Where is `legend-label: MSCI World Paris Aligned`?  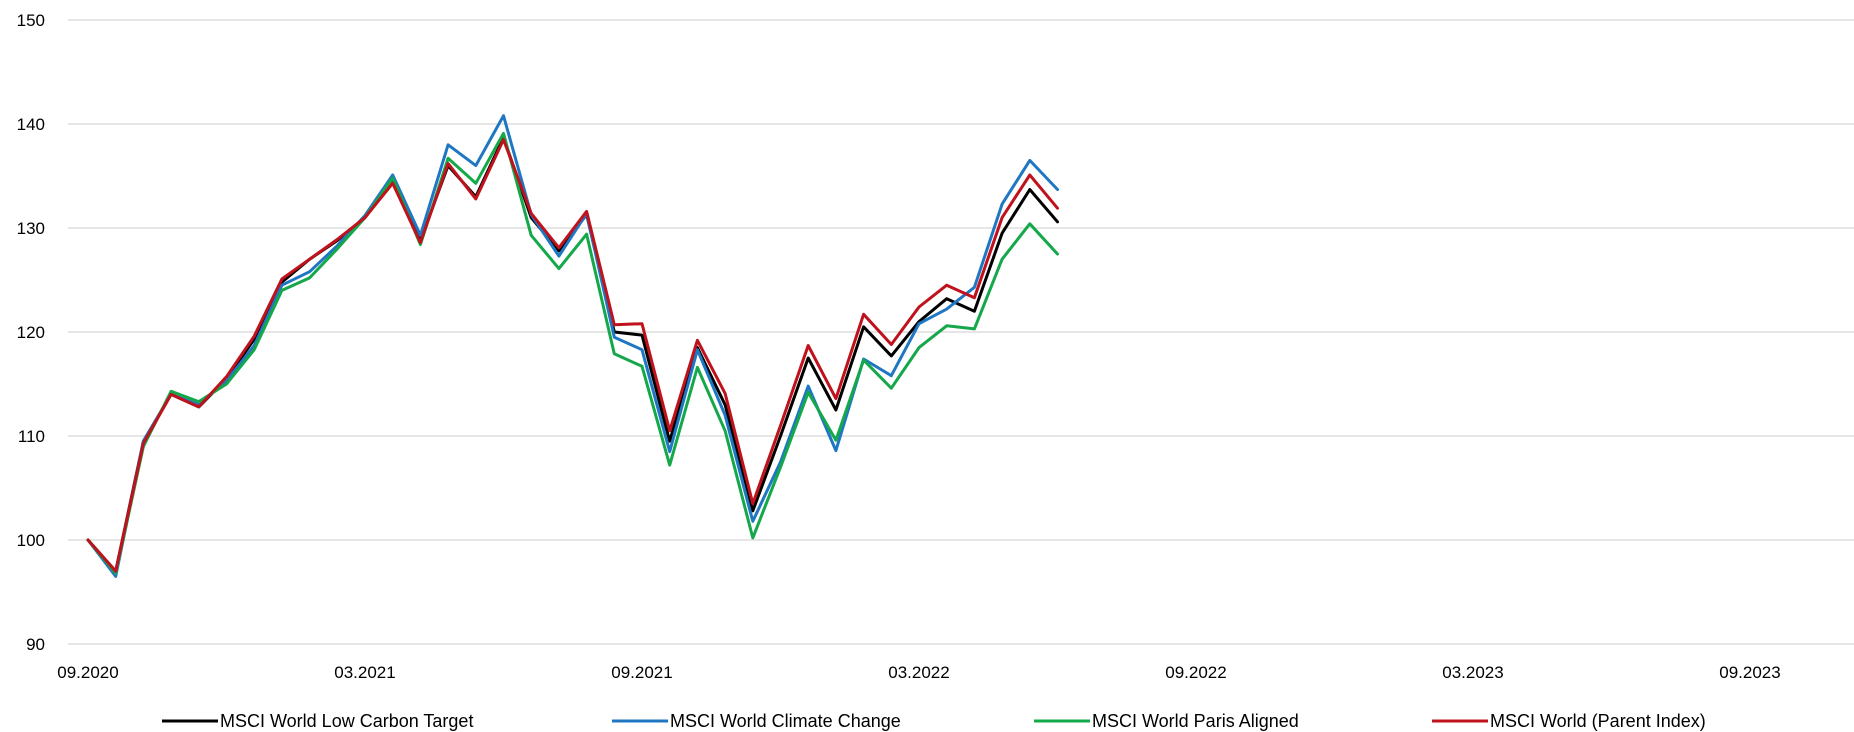
legend-label: MSCI World Paris Aligned is located at coordinates (1195, 721).